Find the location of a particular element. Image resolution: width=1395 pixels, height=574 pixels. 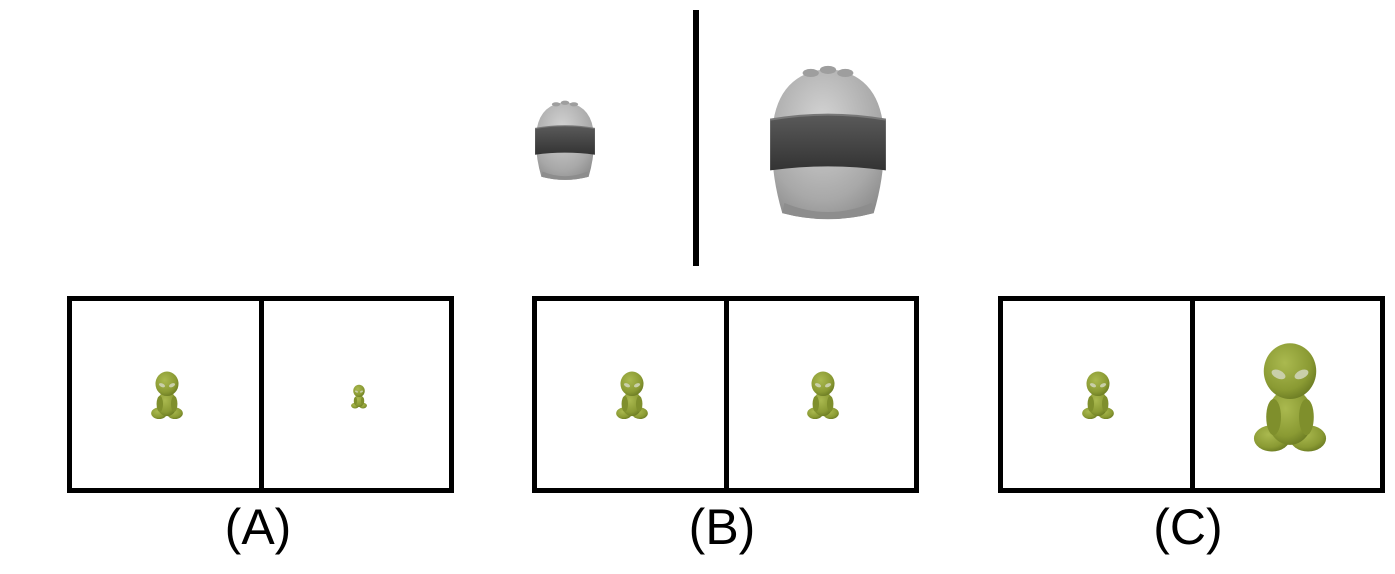

separator-line is located at coordinates (696, 138).